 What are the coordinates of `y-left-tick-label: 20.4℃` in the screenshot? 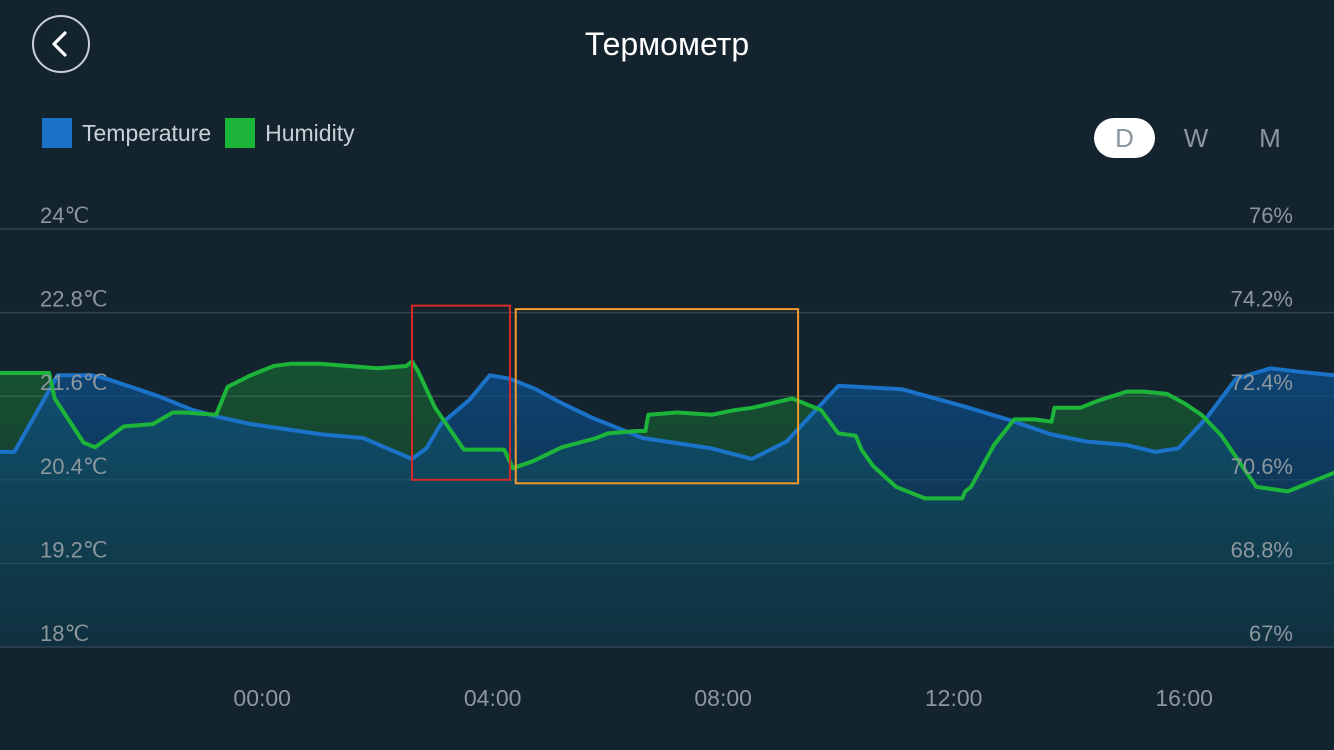 It's located at (74, 466).